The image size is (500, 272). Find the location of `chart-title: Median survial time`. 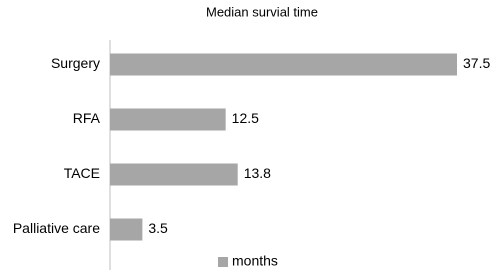

chart-title: Median survial time is located at coordinates (262, 11).